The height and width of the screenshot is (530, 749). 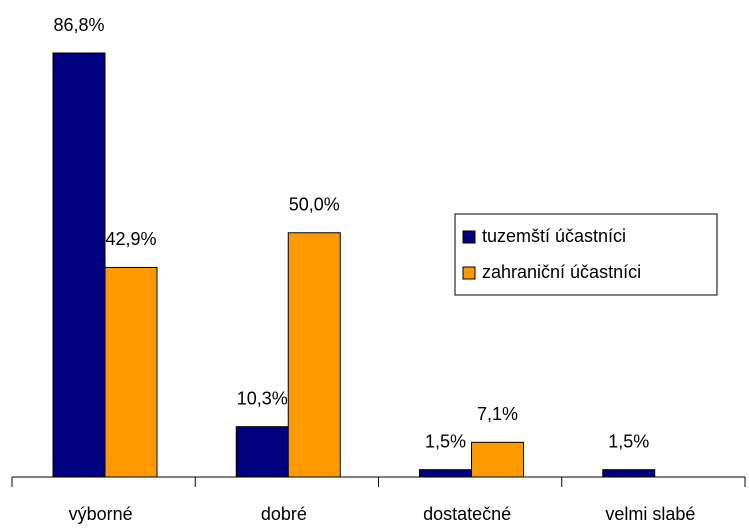 I want to click on legend-label: tuzemští účastníci, so click(x=554, y=236).